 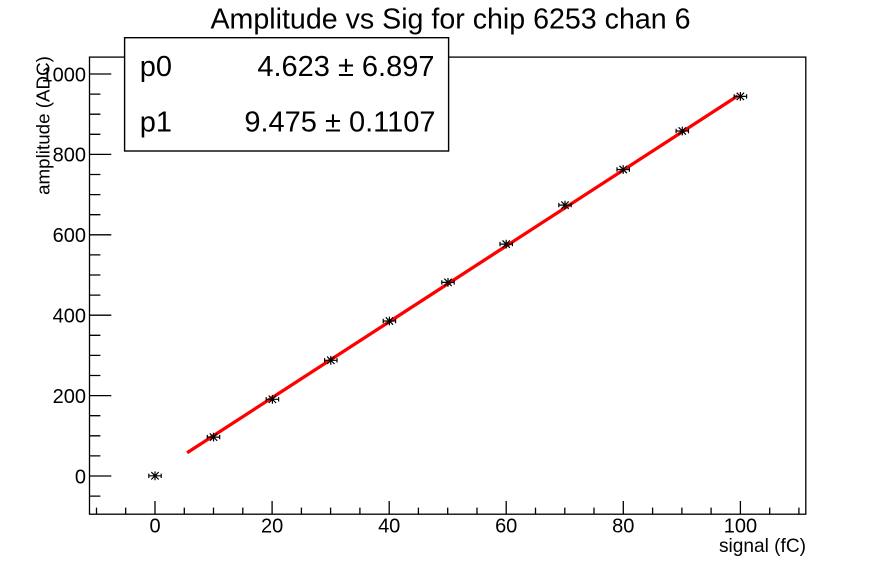 I want to click on svg-text: 60, so click(x=506, y=527).